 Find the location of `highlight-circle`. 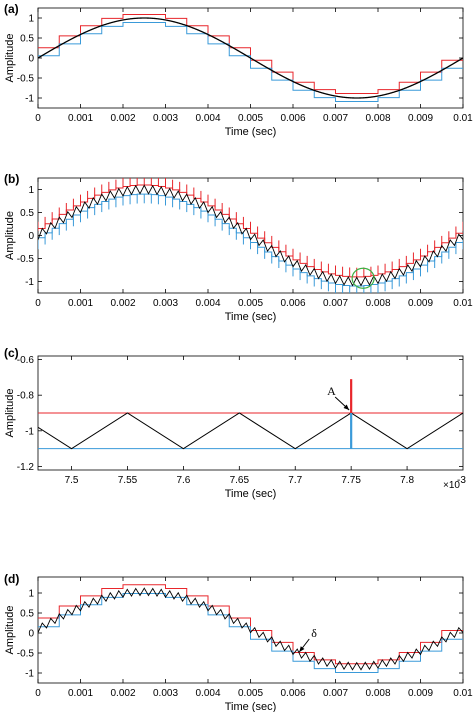

highlight-circle is located at coordinates (363, 278).